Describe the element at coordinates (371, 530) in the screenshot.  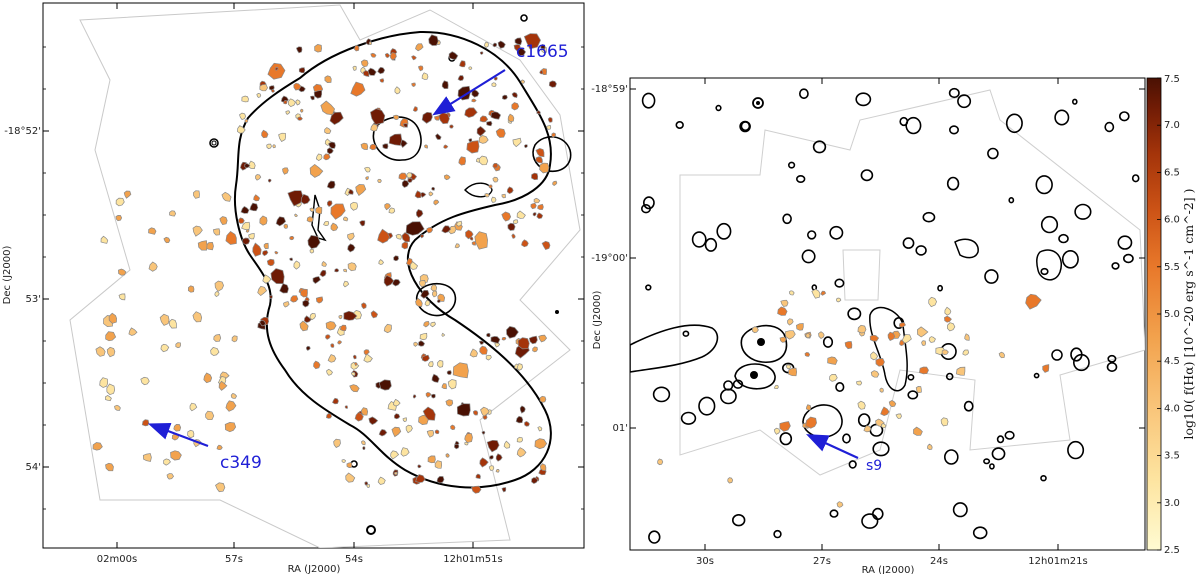
I see `left-point-contour` at that location.